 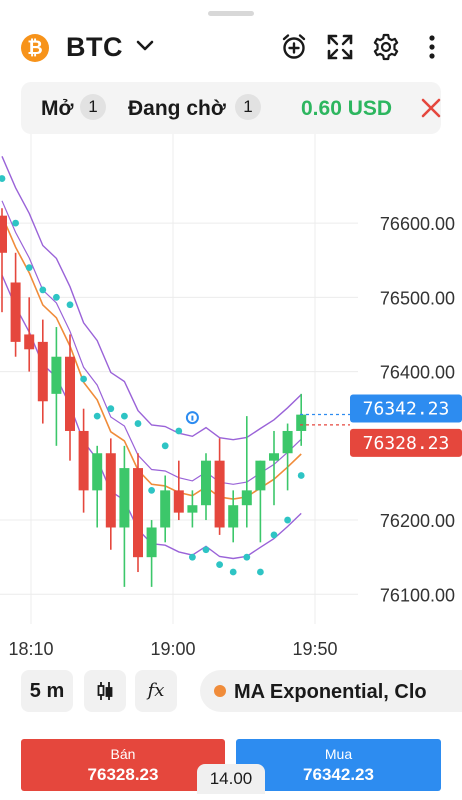 What do you see at coordinates (386, 47) in the screenshot?
I see `gear-icon` at bounding box center [386, 47].